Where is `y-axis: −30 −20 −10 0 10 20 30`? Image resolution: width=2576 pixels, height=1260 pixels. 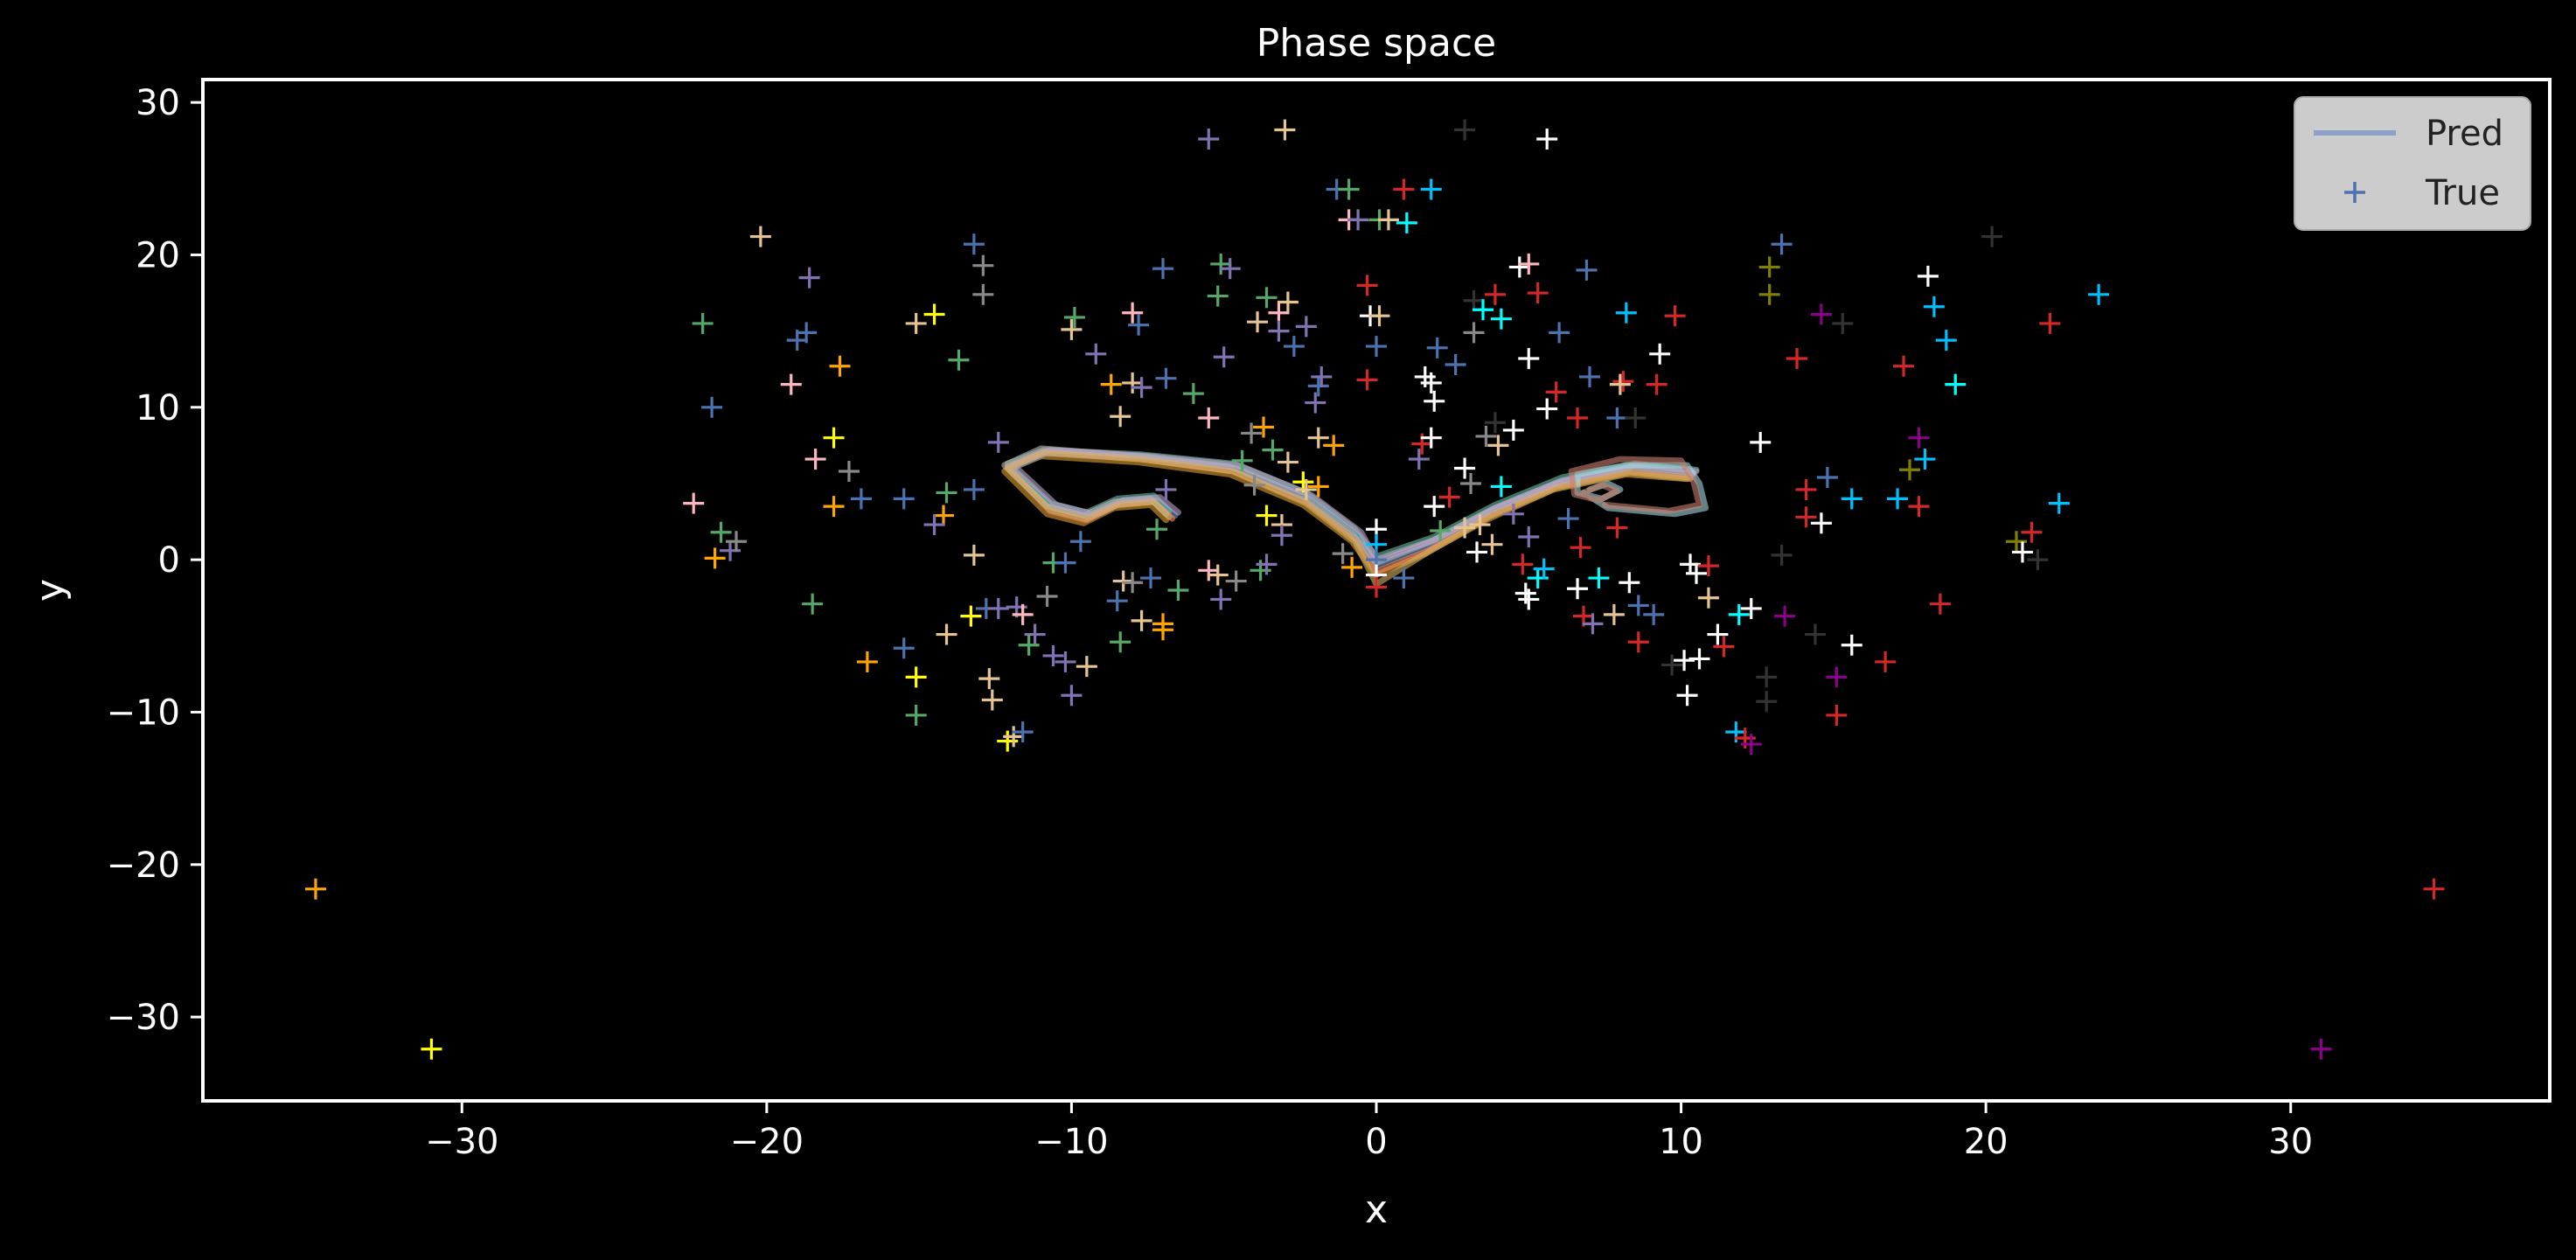
y-axis: −30 −20 −10 0 10 20 30 is located at coordinates (155, 560).